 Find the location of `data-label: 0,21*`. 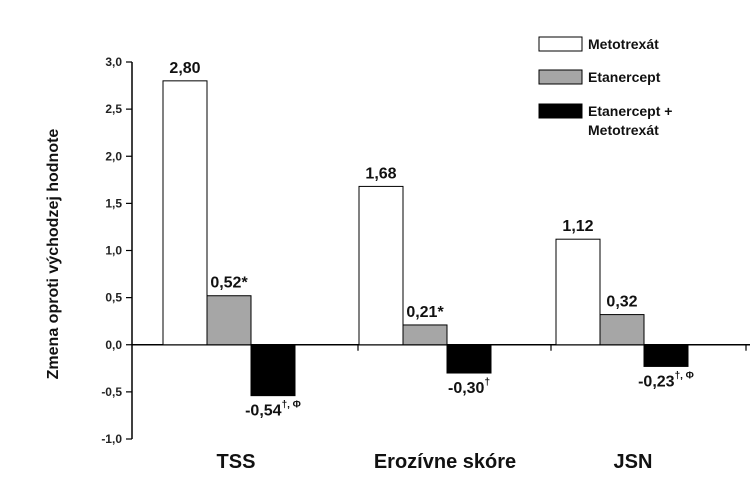

data-label: 0,21* is located at coordinates (425, 312).